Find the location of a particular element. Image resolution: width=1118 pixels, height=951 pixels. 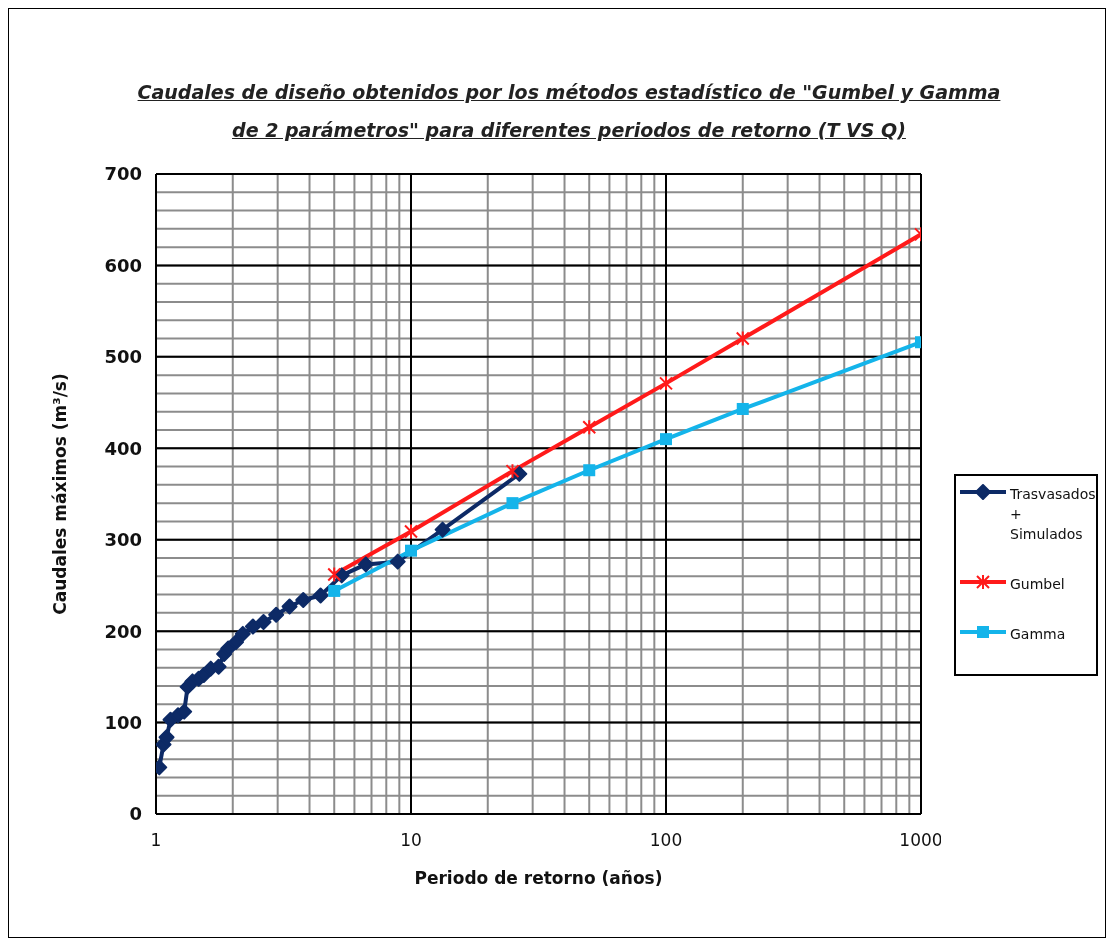

x-tick-label: 1 is located at coordinates (156, 840).